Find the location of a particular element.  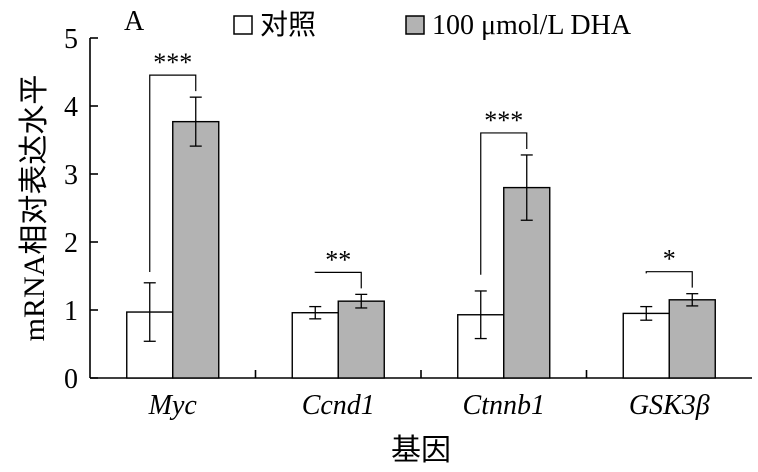

y-tick-label: 2 is located at coordinates (71, 243).